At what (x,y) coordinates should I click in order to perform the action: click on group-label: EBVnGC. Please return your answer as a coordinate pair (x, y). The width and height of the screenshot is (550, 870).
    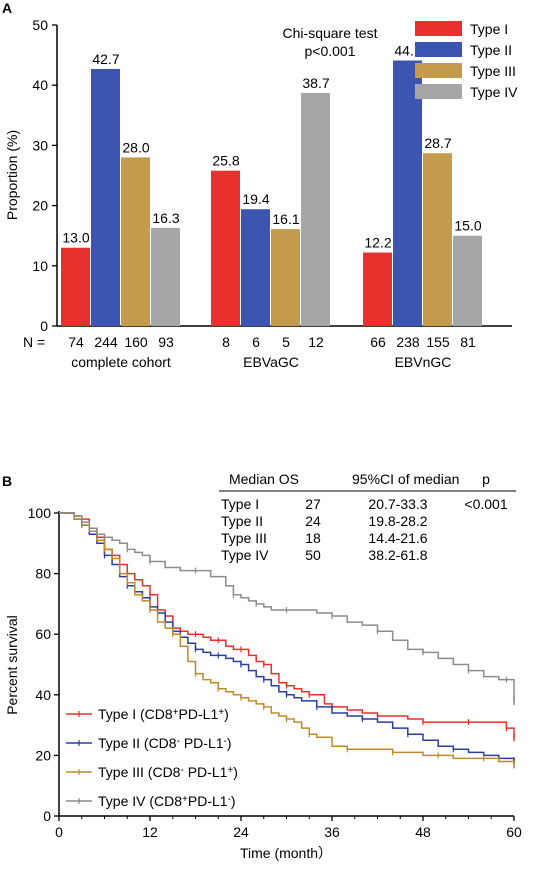
    Looking at the image, I should click on (423, 362).